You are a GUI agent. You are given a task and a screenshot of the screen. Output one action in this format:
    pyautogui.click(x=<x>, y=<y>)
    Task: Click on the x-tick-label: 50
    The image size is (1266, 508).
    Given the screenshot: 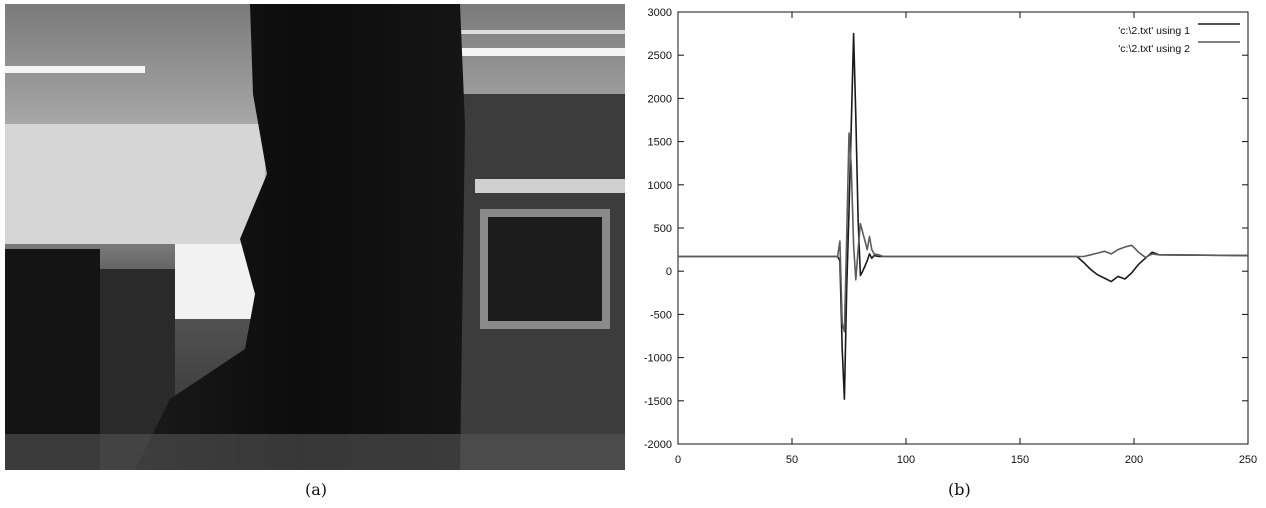 What is the action you would take?
    pyautogui.click(x=792, y=460)
    